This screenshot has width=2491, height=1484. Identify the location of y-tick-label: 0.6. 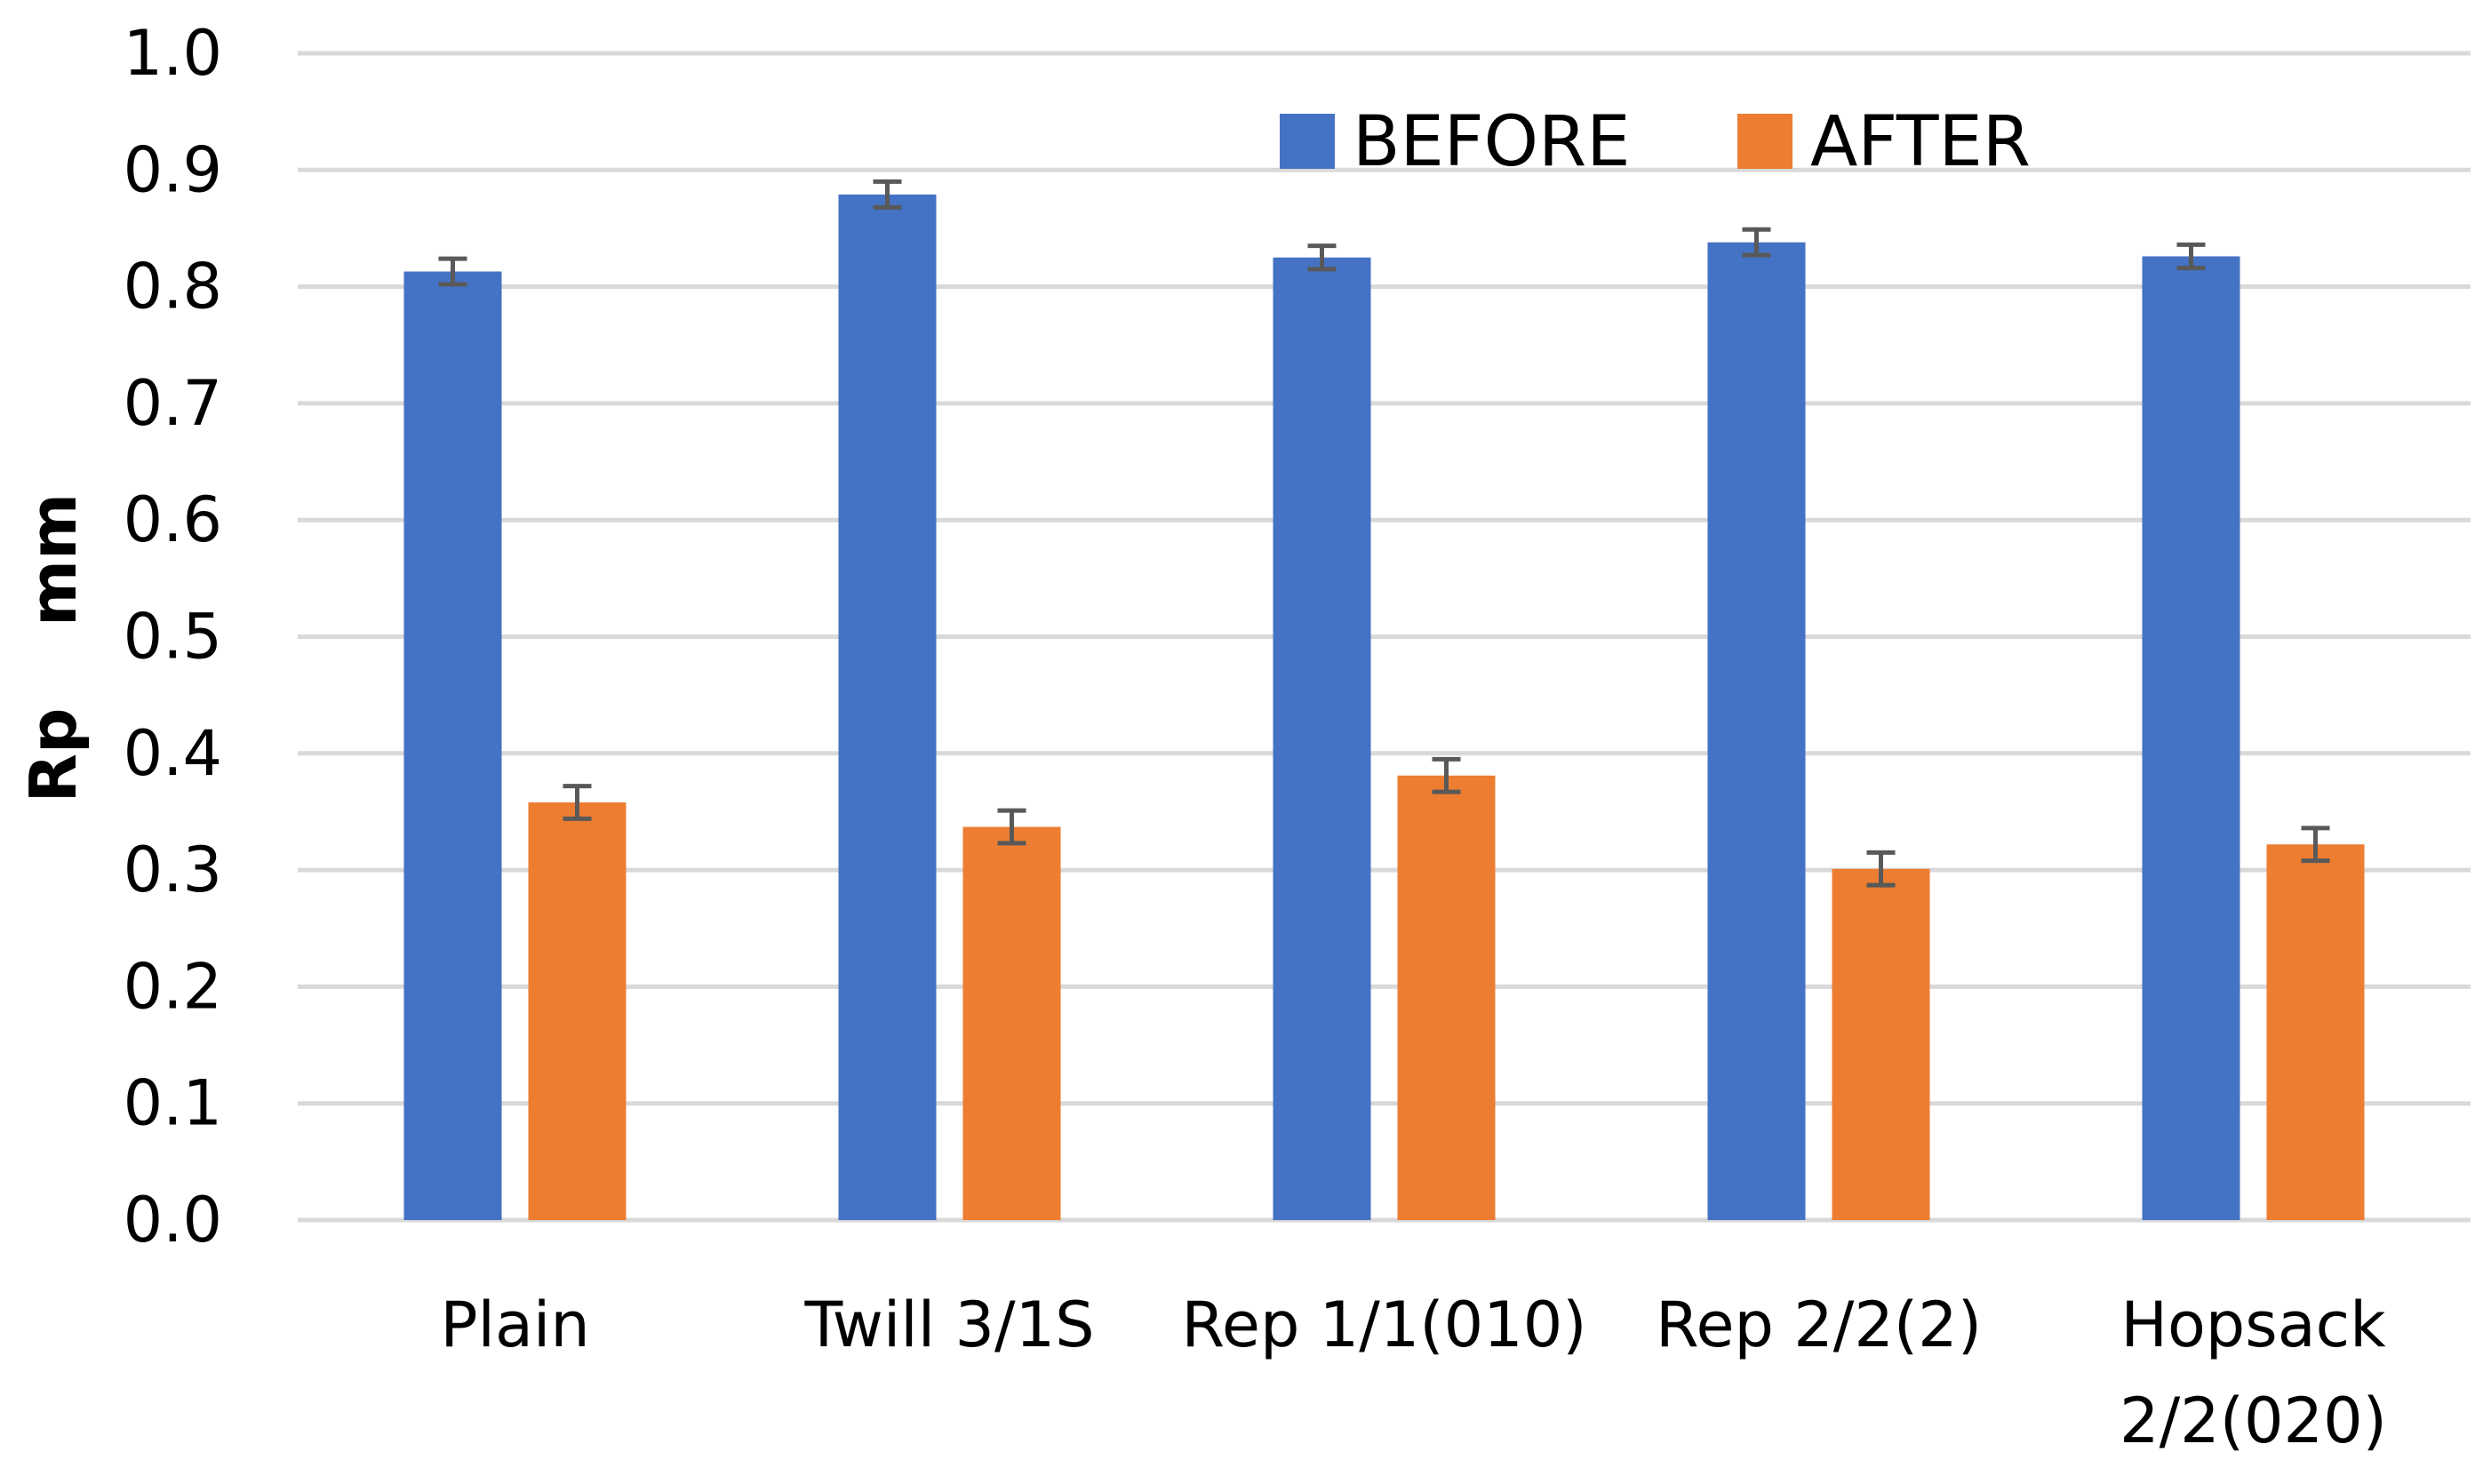
(173, 520).